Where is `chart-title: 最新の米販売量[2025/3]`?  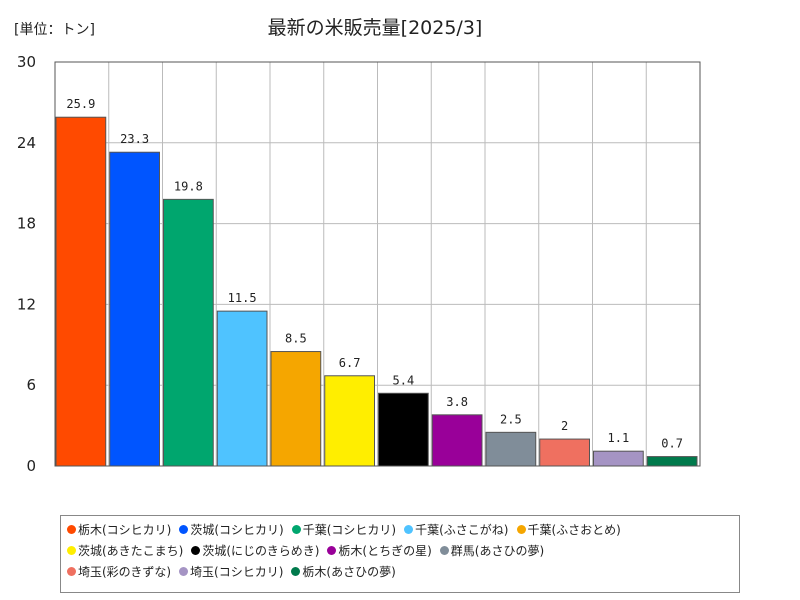 chart-title: 最新の米販売量[2025/3] is located at coordinates (375, 28).